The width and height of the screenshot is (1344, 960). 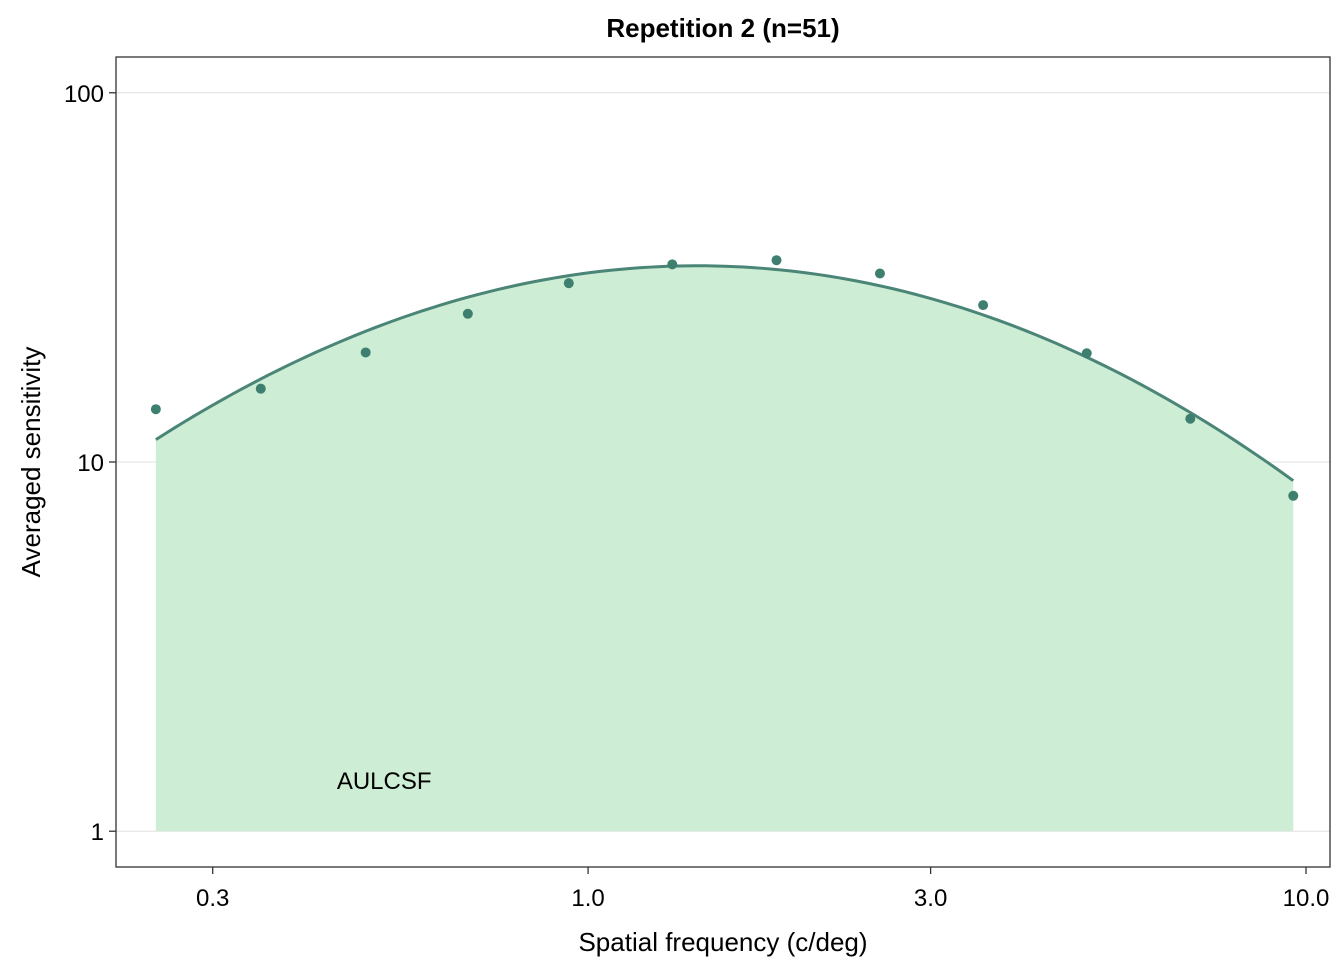 What do you see at coordinates (212, 898) in the screenshot?
I see `x-tick-label: 0.3` at bounding box center [212, 898].